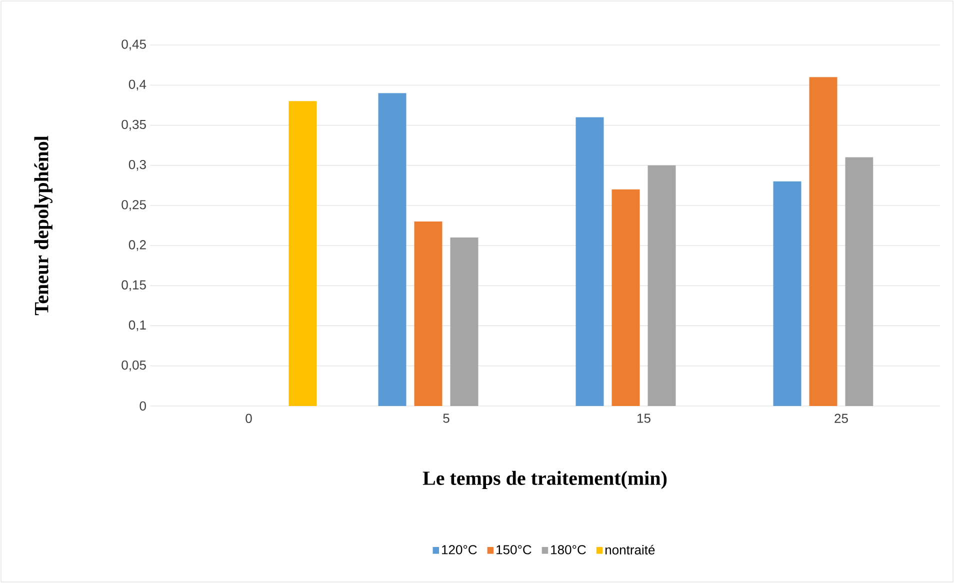 The width and height of the screenshot is (954, 583). Describe the element at coordinates (43, 226) in the screenshot. I see `y-axis-title: Teneur depolyphénol` at that location.